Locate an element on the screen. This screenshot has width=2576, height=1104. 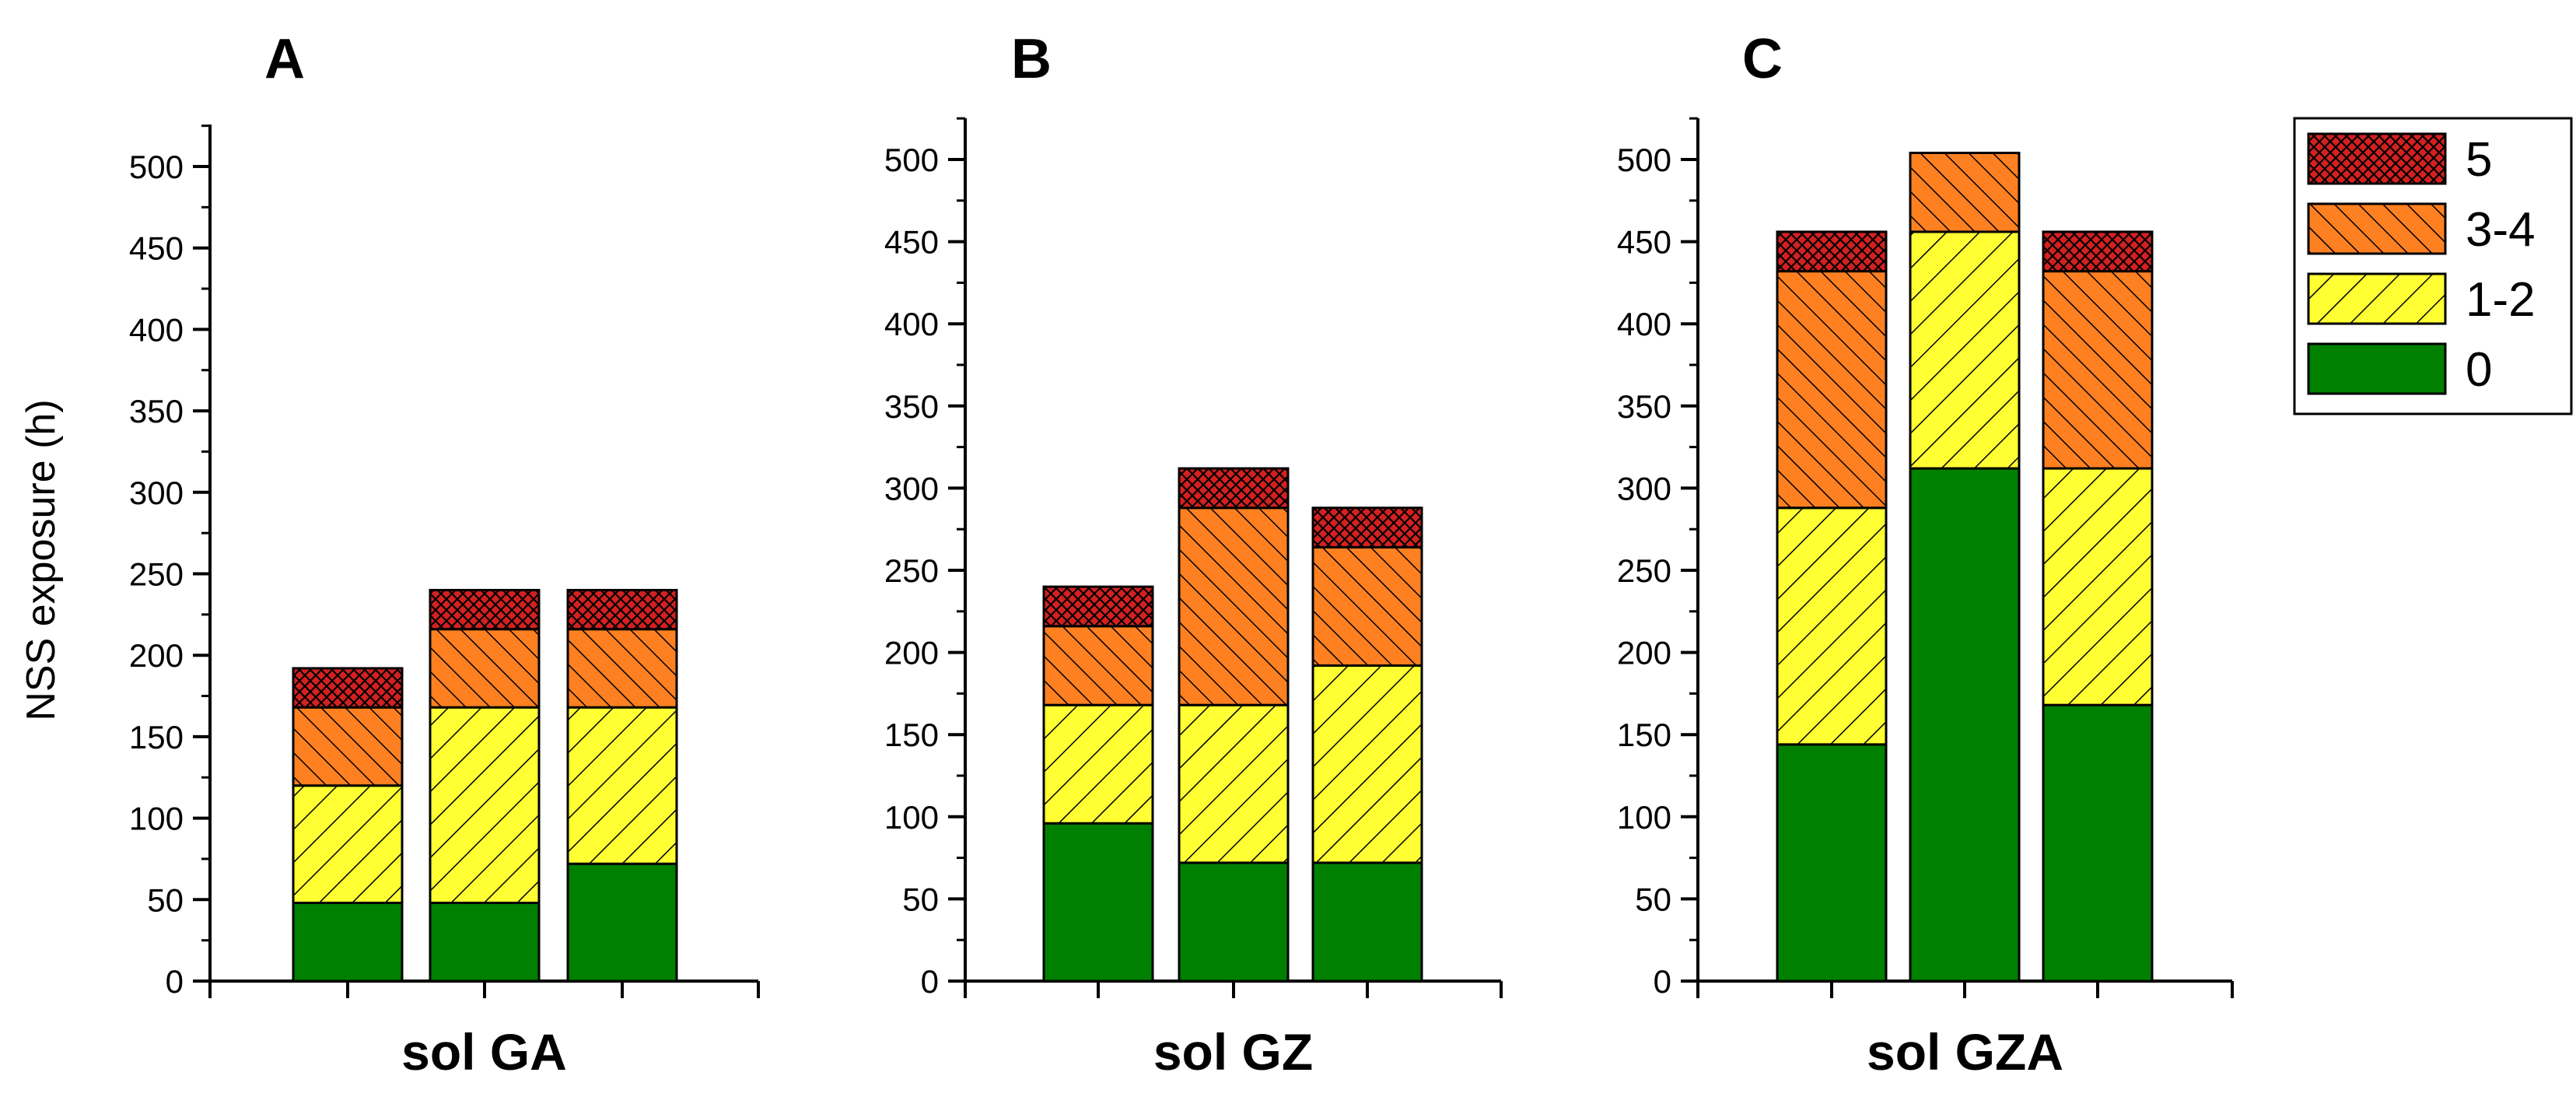
legend-label: 0 is located at coordinates (2479, 370).